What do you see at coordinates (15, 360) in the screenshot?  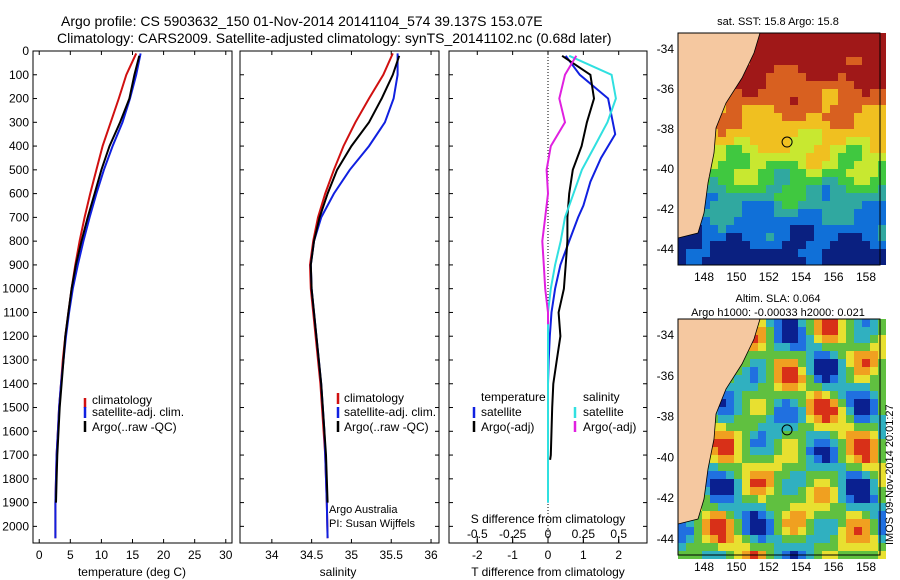 I see `y-tick-label: 1300` at bounding box center [15, 360].